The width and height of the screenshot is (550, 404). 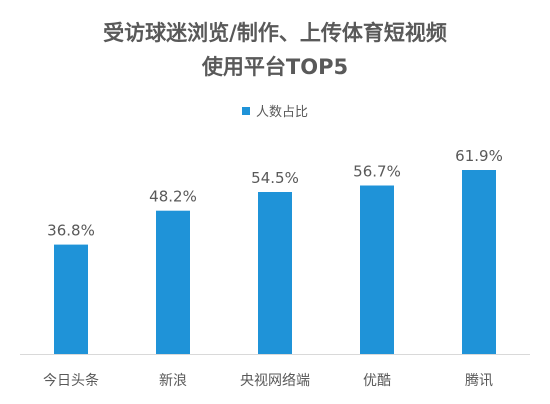 What do you see at coordinates (71, 231) in the screenshot?
I see `bar-value-label-0: 36.8%` at bounding box center [71, 231].